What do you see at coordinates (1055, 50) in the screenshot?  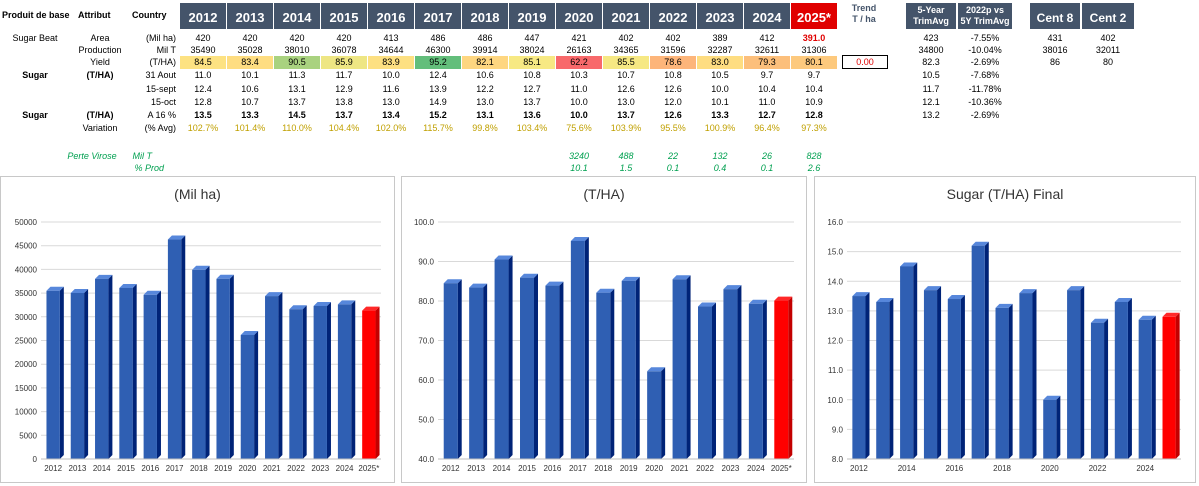 I see `row-cent8: 38016` at bounding box center [1055, 50].